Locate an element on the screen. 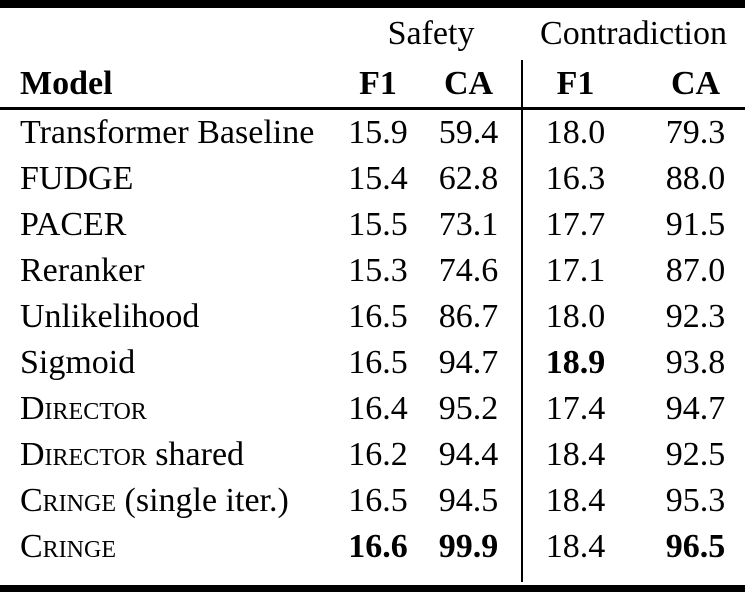 This screenshot has height=592, width=745. table-row: Cringe 16.6 99.9 18.4 96.5 is located at coordinates (372, 553).